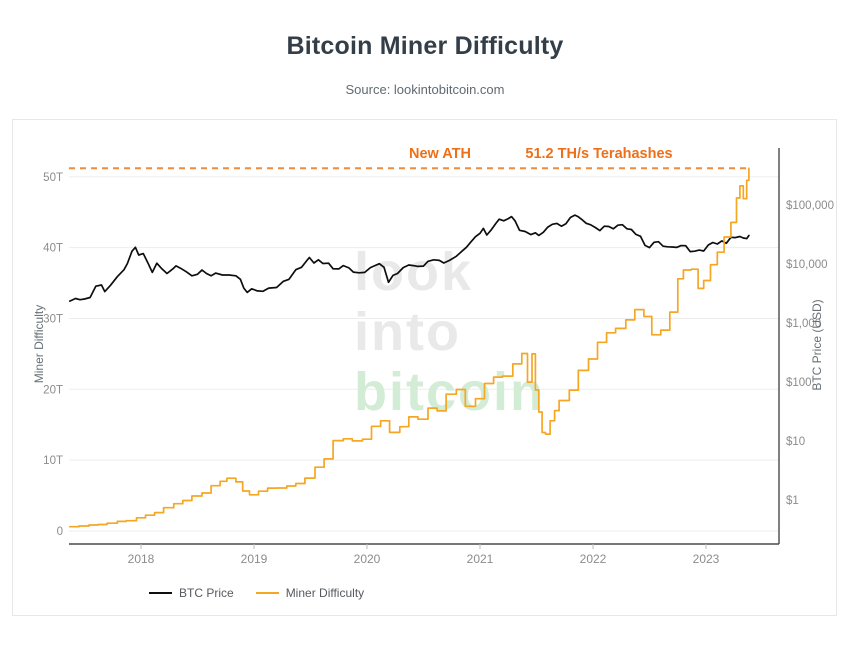 The height and width of the screenshot is (654, 850). Describe the element at coordinates (807, 265) in the screenshot. I see `right-tick-label: $10,000` at that location.